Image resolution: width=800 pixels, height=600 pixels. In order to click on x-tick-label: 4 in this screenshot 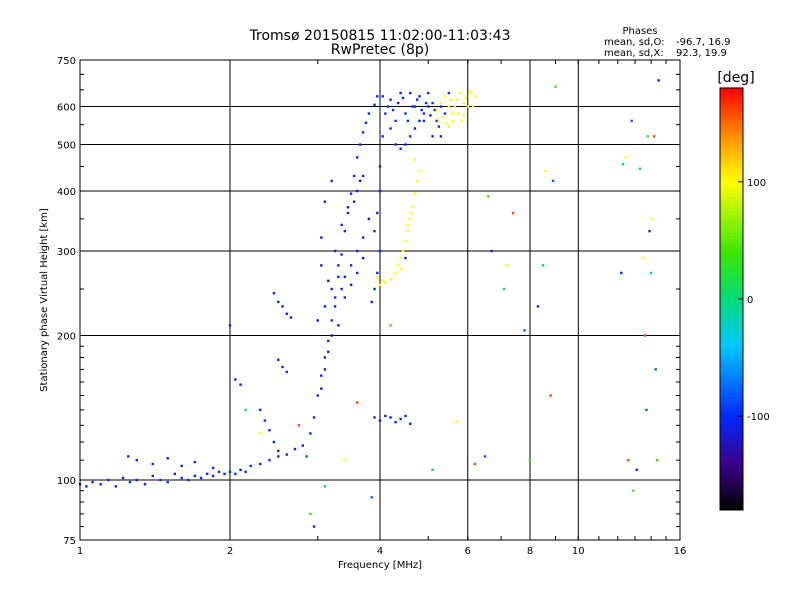, I will do `click(380, 551)`.